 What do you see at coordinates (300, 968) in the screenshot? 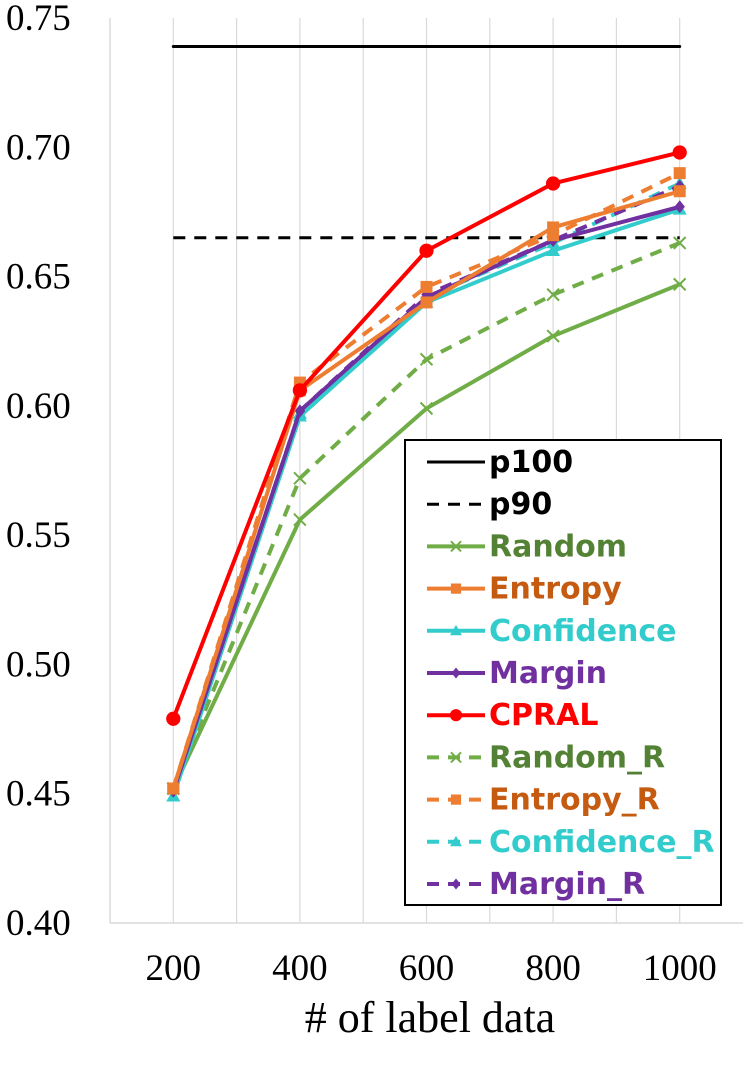
I see `x-tick-label: 400` at bounding box center [300, 968].